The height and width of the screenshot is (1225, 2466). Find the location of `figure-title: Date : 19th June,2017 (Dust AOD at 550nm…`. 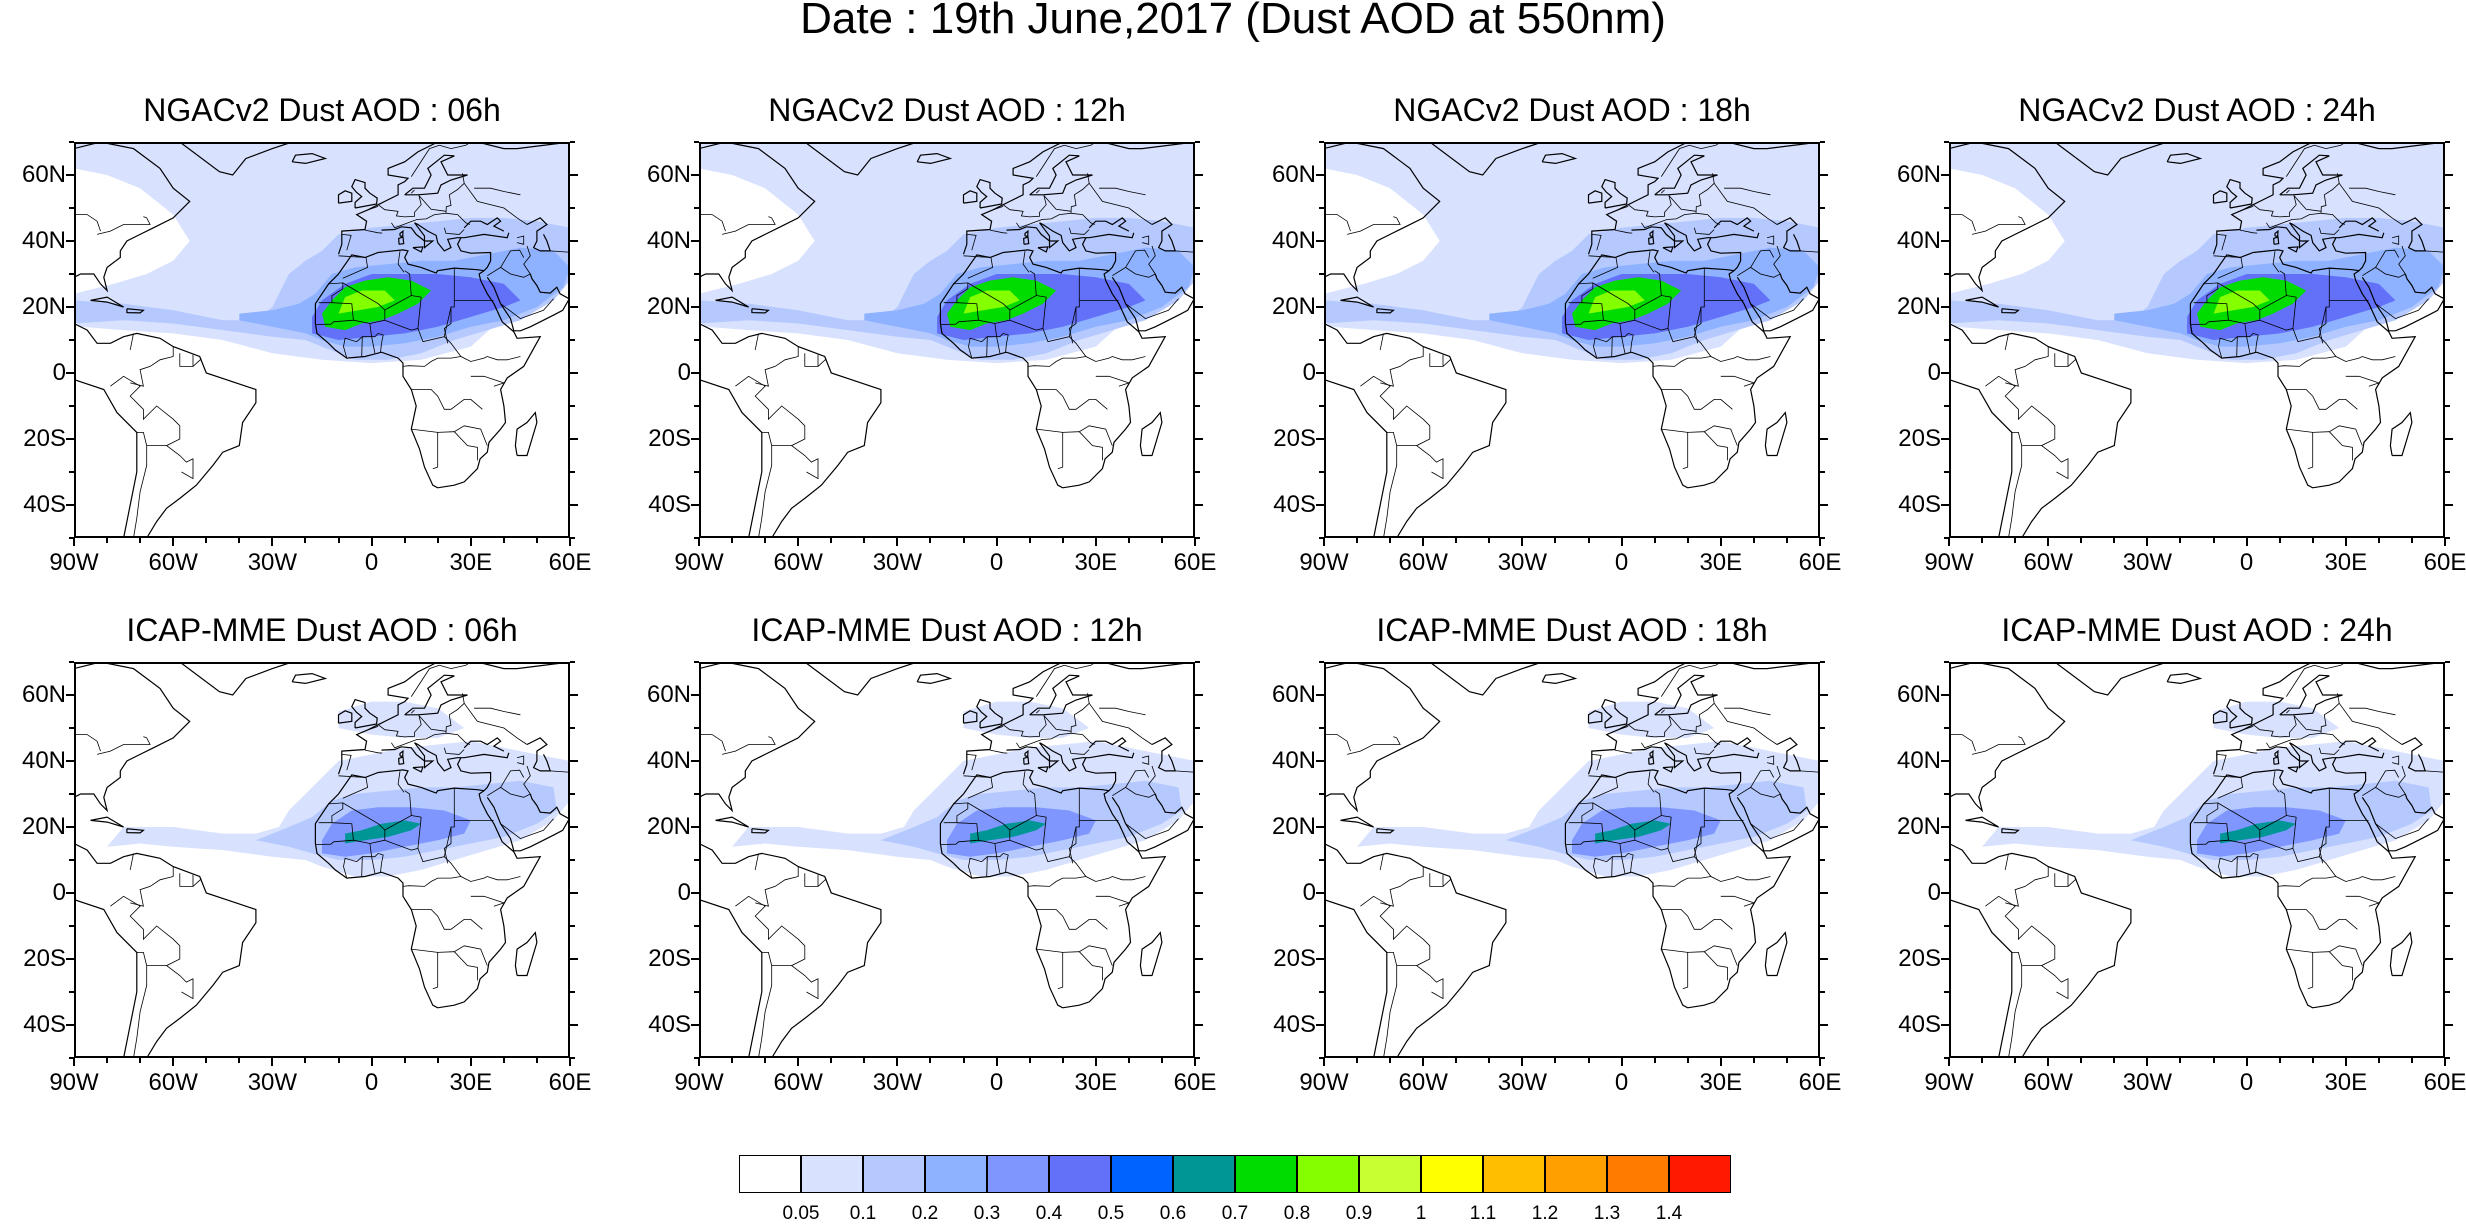

figure-title: Date : 19th June,2017 (Dust AOD at 550nm… is located at coordinates (1233, 21).